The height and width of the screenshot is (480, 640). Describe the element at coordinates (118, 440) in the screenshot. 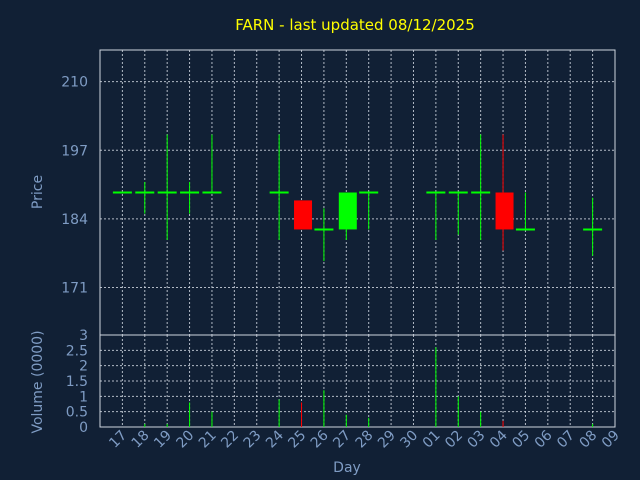

I see `x-tick-label: 17` at that location.